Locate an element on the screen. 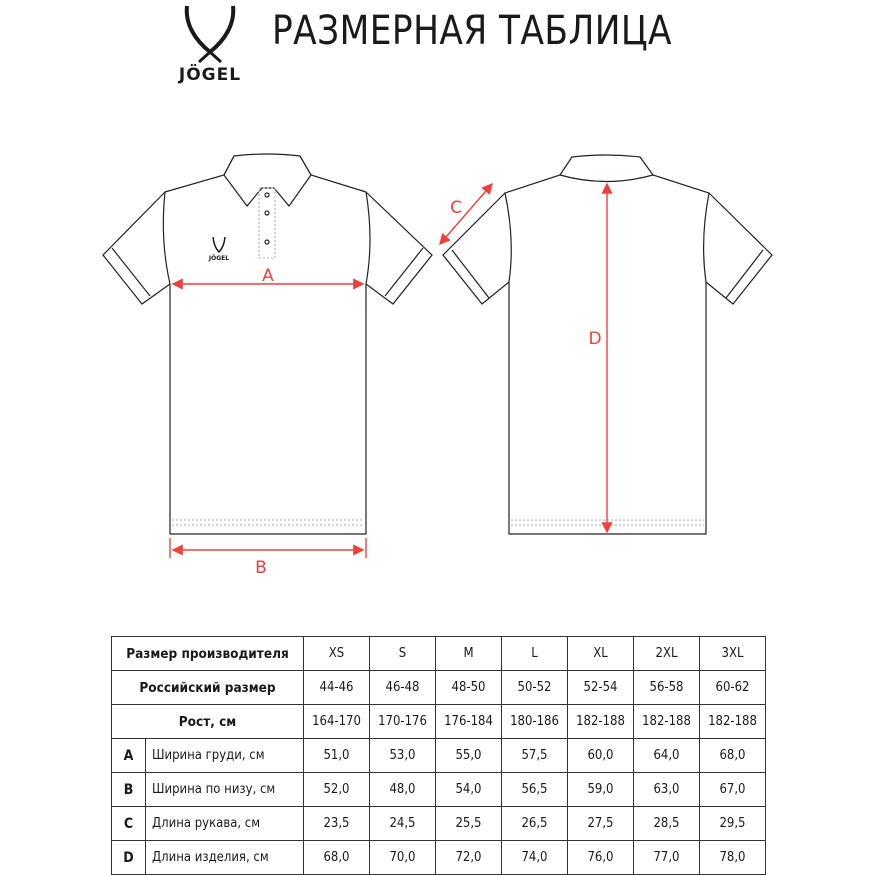 This screenshot has height=875, width=875. cell: 77,0 is located at coordinates (666, 857).